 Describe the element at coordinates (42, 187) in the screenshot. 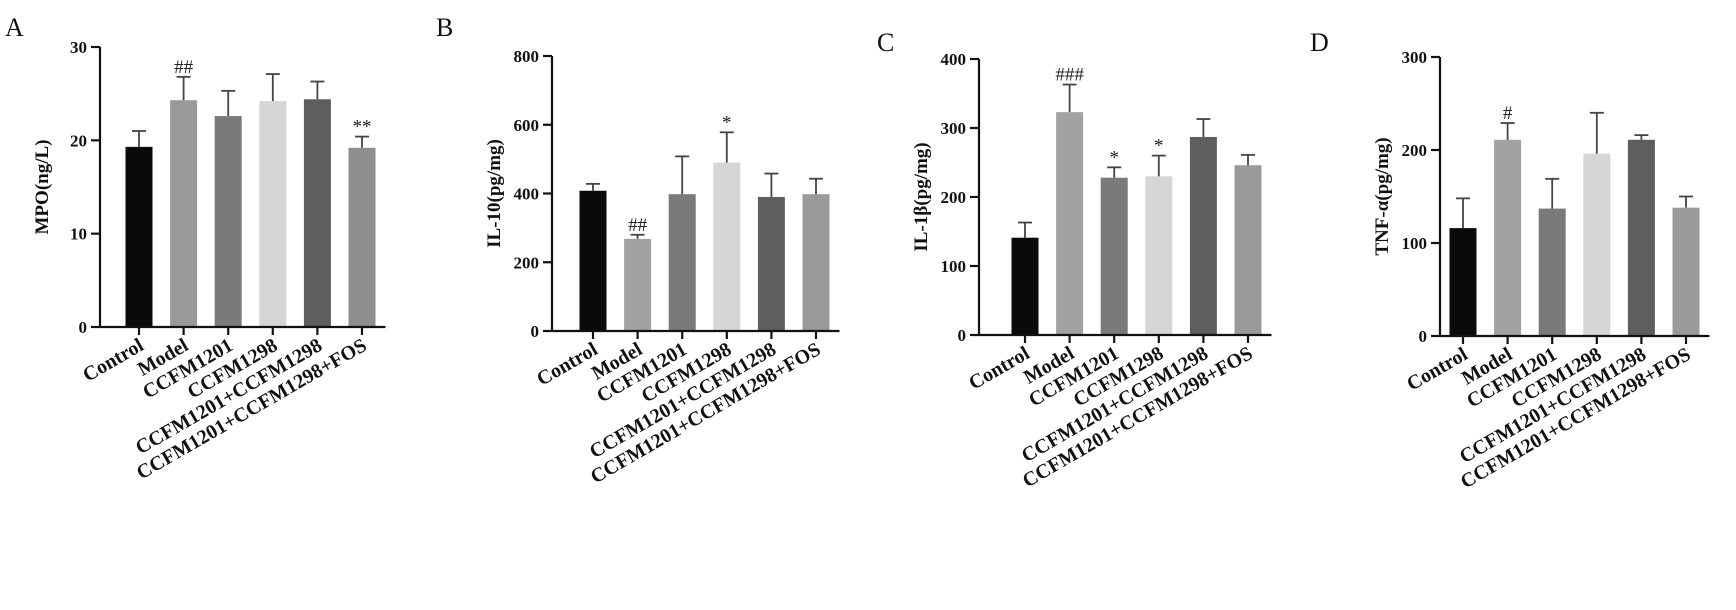

I see `y-axis-title: MPO(ng/L)` at that location.